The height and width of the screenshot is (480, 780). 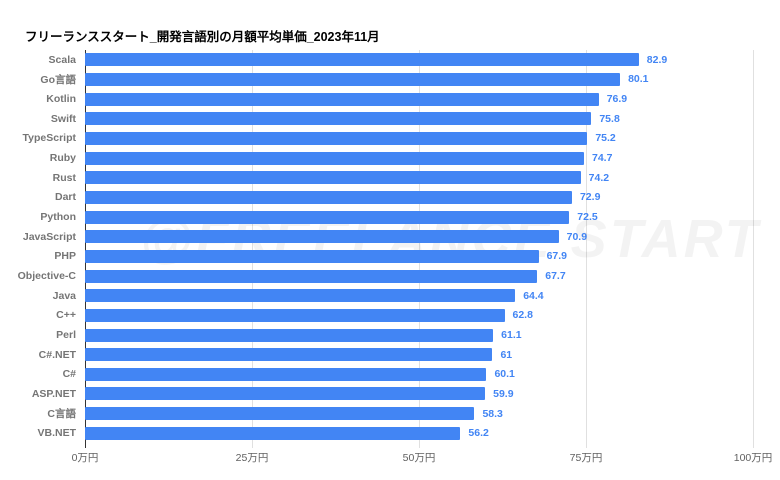 What do you see at coordinates (49, 138) in the screenshot?
I see `category-label: TypeScript` at bounding box center [49, 138].